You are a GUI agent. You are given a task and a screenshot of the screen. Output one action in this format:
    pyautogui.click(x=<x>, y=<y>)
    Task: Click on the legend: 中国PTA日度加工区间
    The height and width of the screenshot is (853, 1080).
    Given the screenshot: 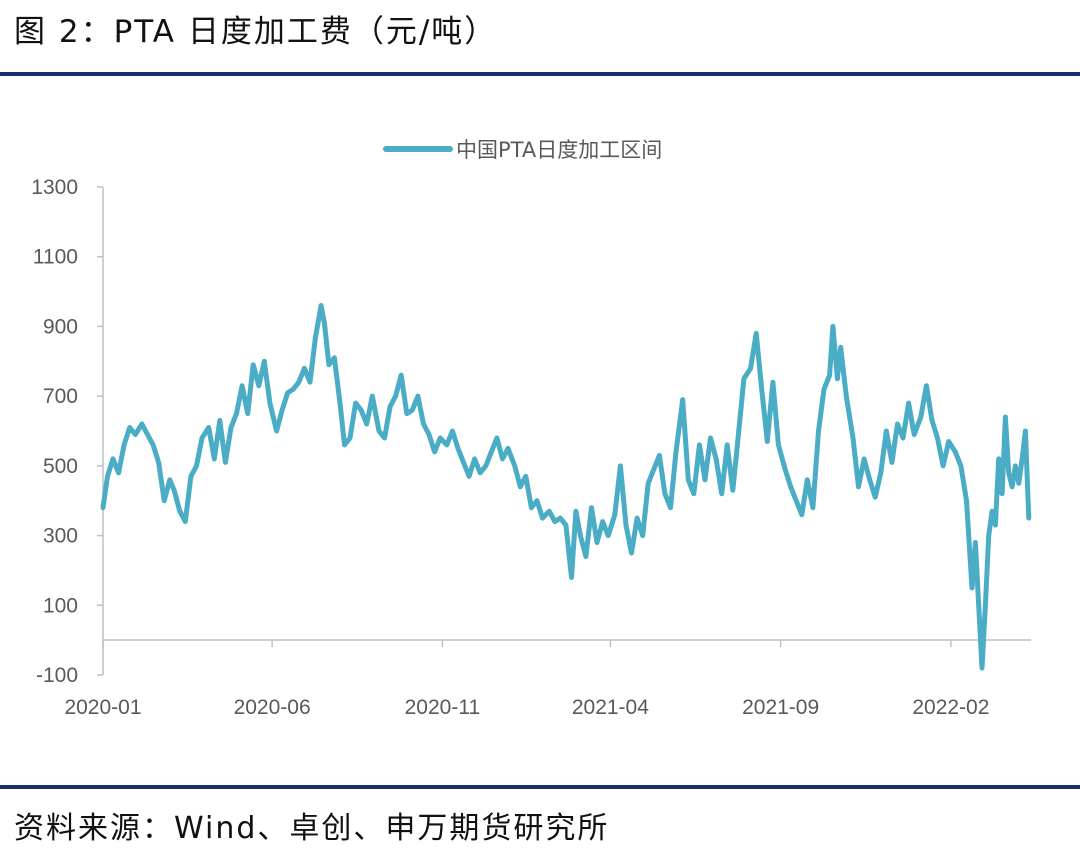 What is the action you would take?
    pyautogui.click(x=522, y=150)
    